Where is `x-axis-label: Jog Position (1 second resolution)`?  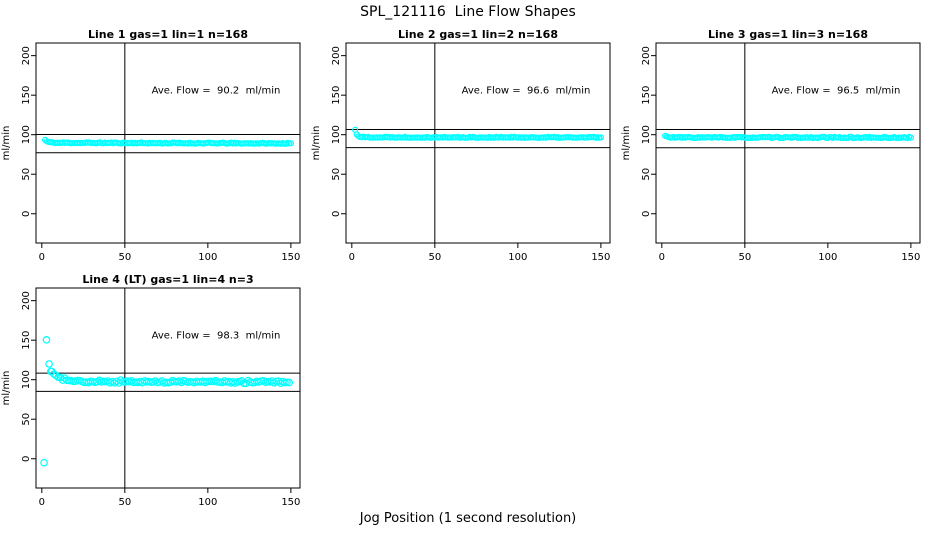
x-axis-label: Jog Position (1 second resolution) is located at coordinates (468, 518).